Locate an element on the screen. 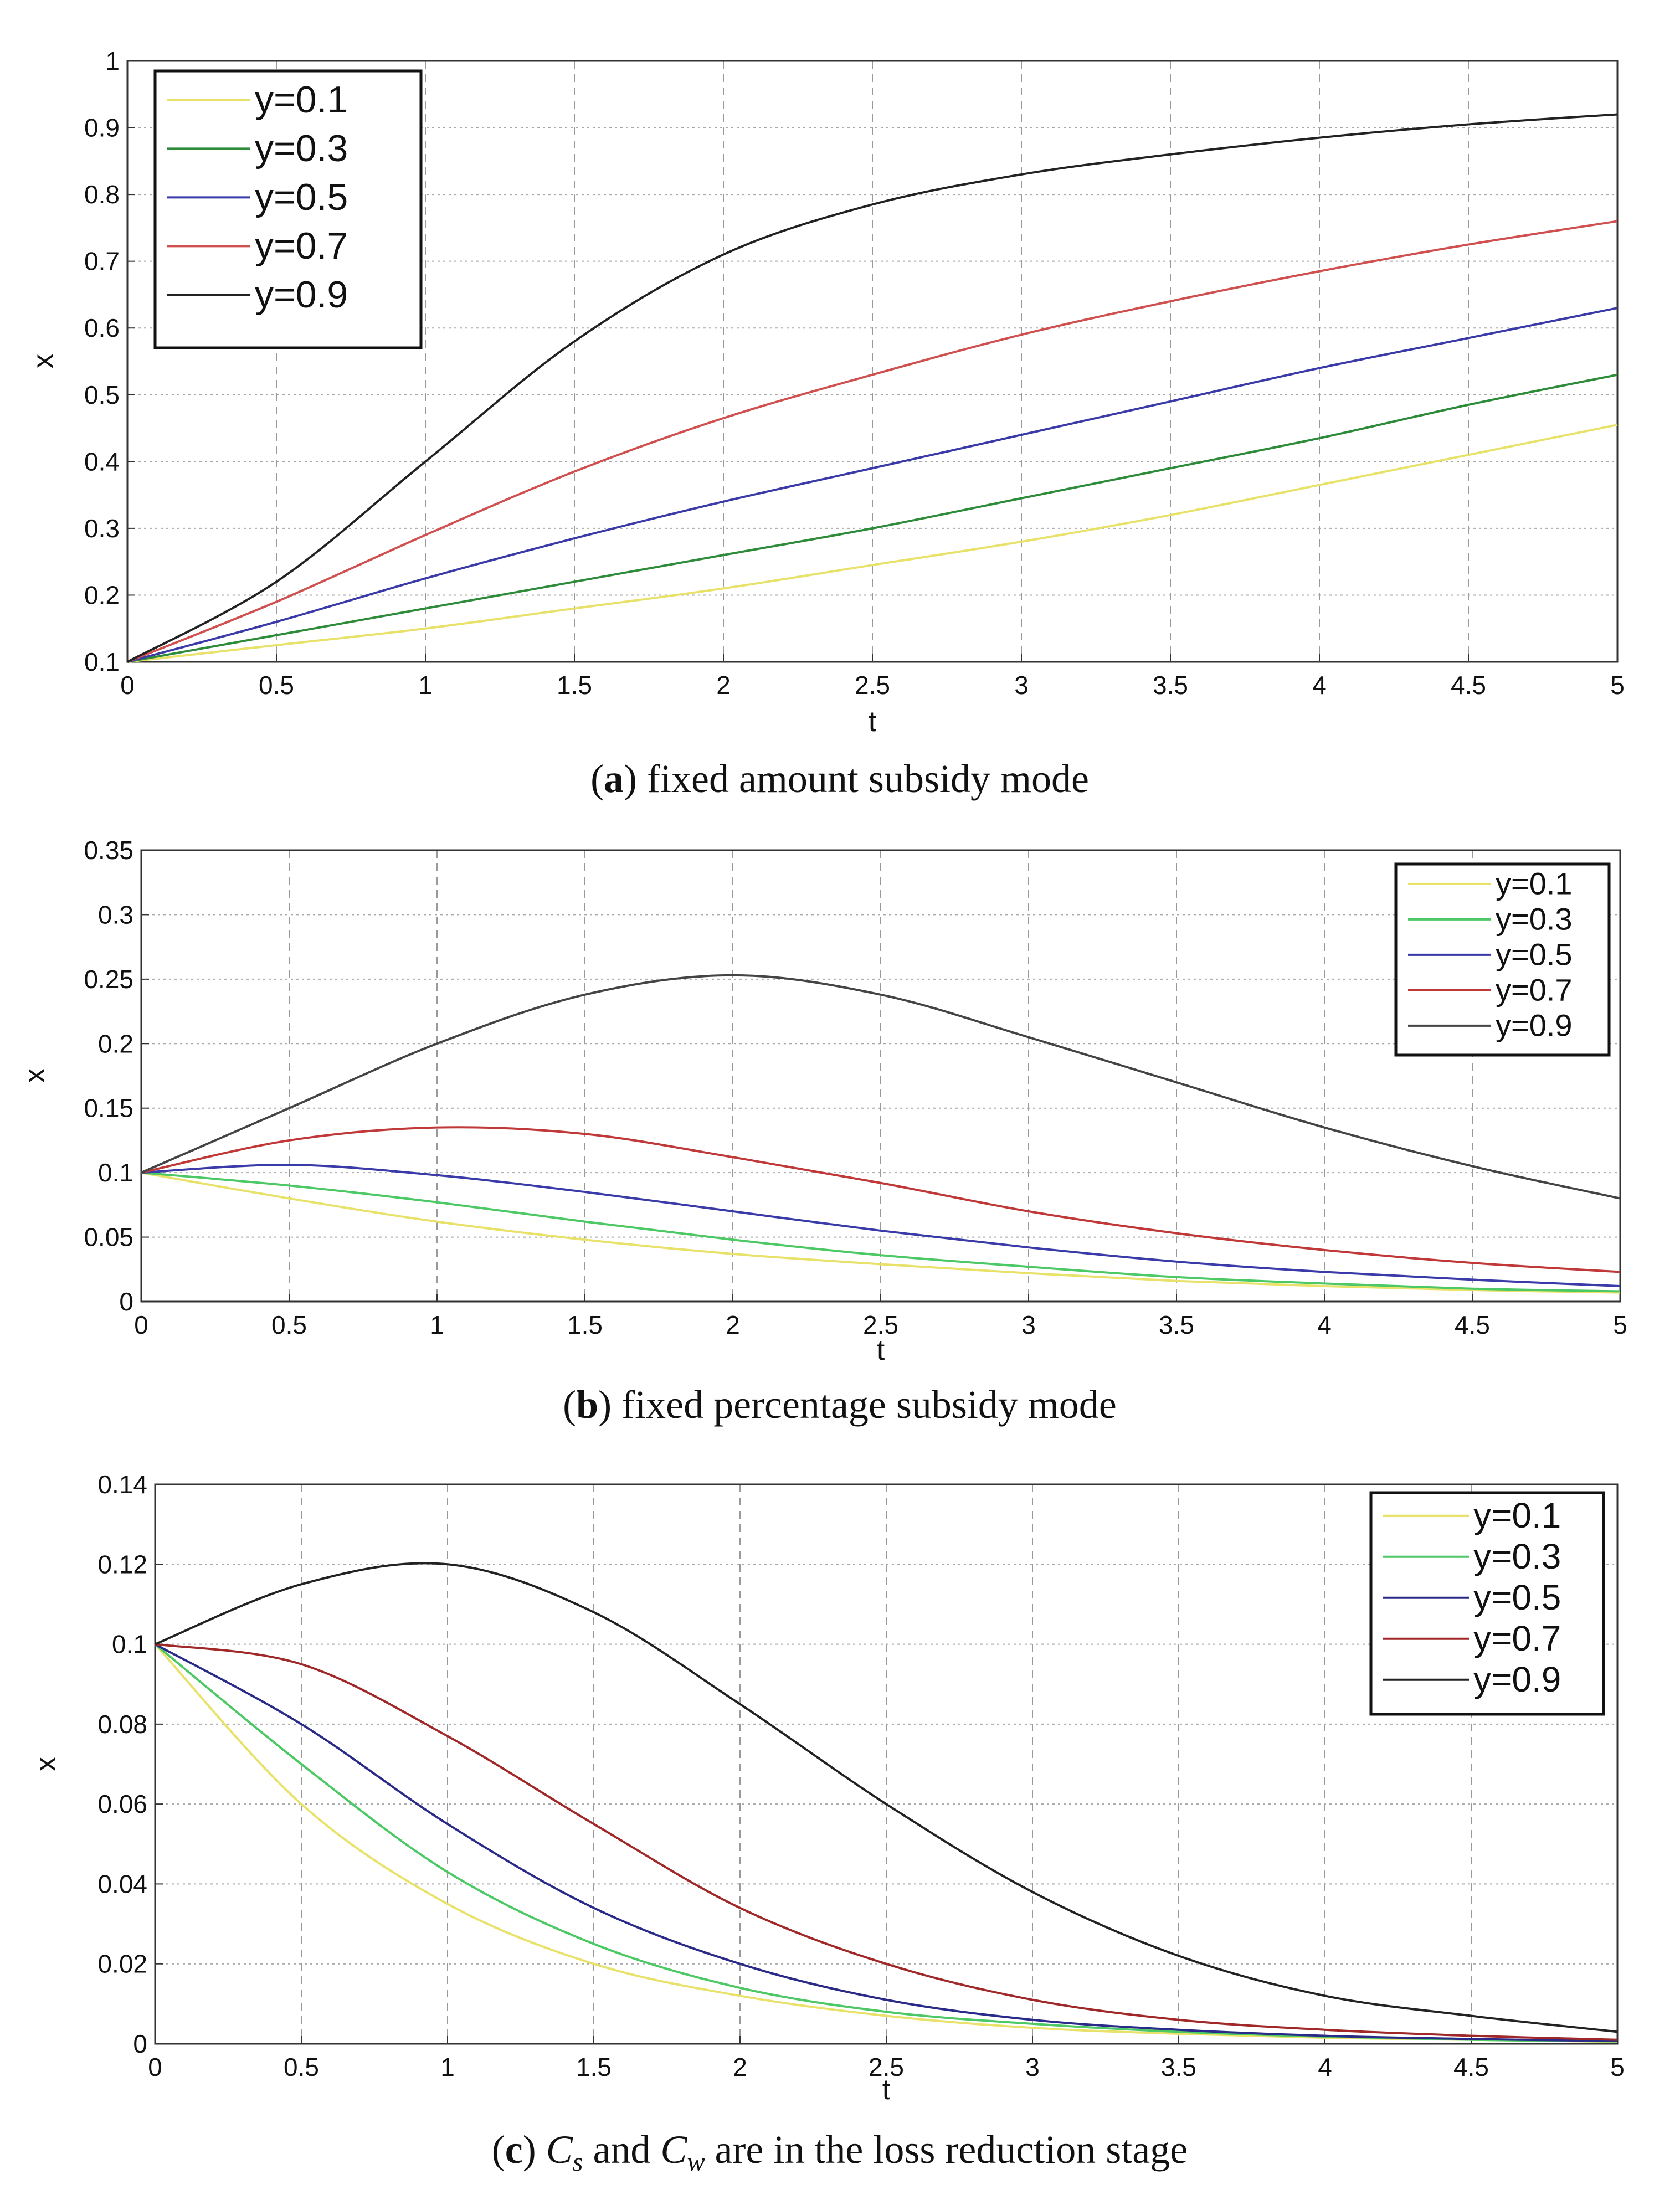  y-tick-label: 0.5 is located at coordinates (102, 395).